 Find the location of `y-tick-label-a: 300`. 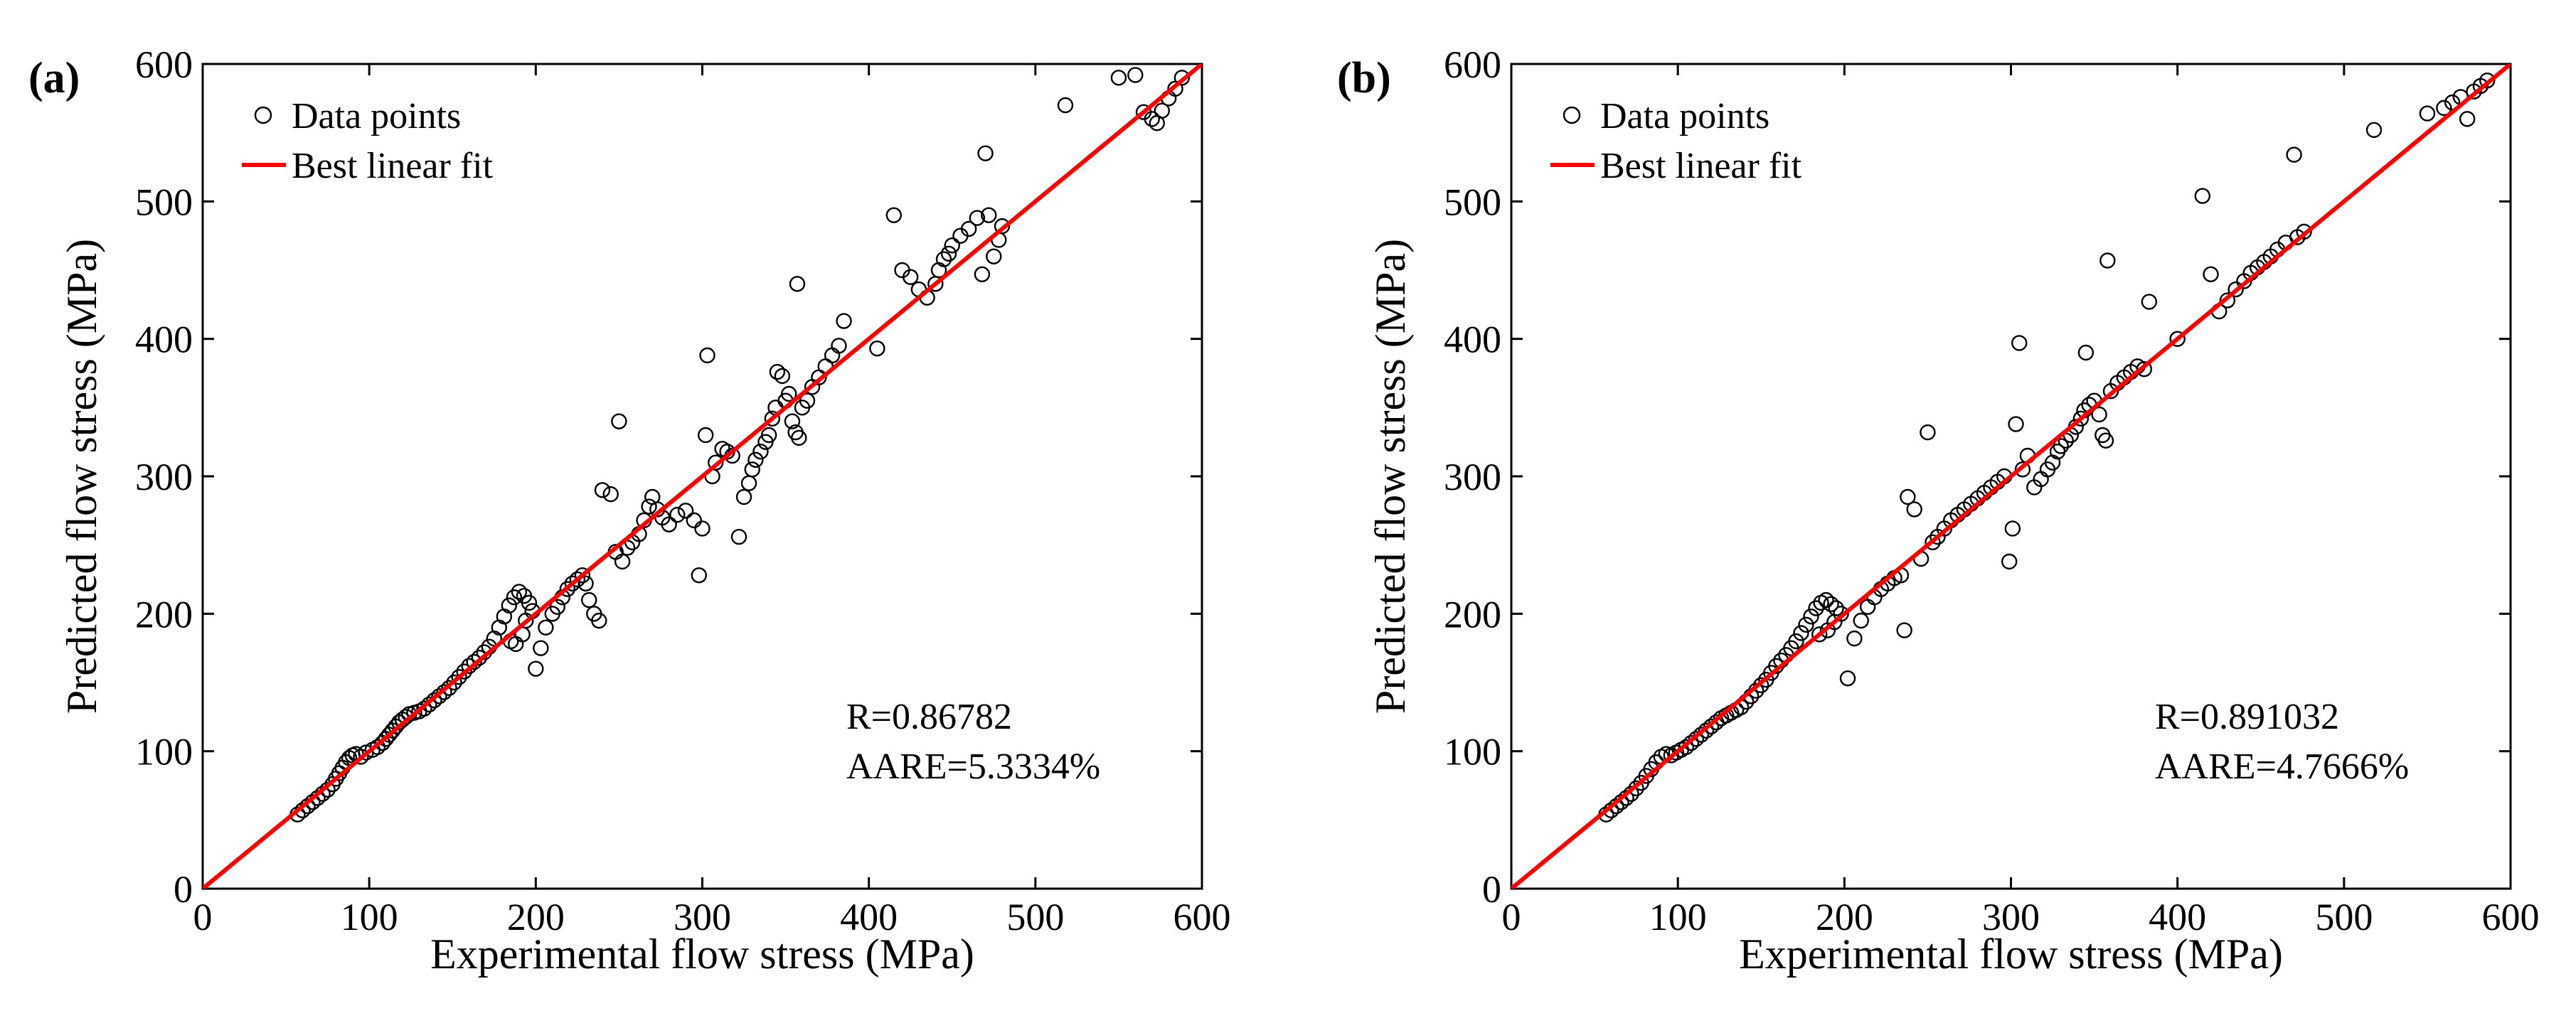

y-tick-label-a: 300 is located at coordinates (164, 477).